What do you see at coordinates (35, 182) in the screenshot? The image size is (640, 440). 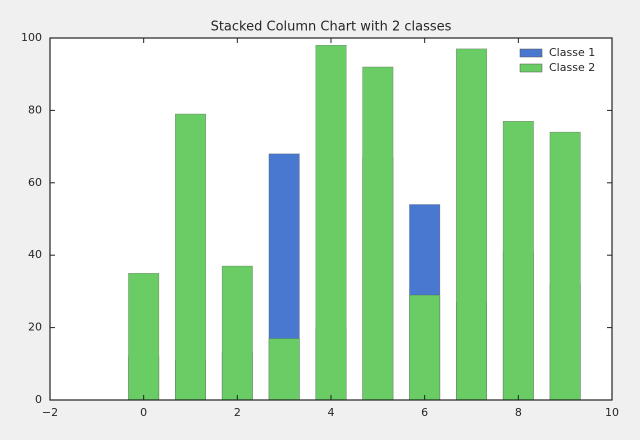 I see `y-tick-label: 60` at bounding box center [35, 182].